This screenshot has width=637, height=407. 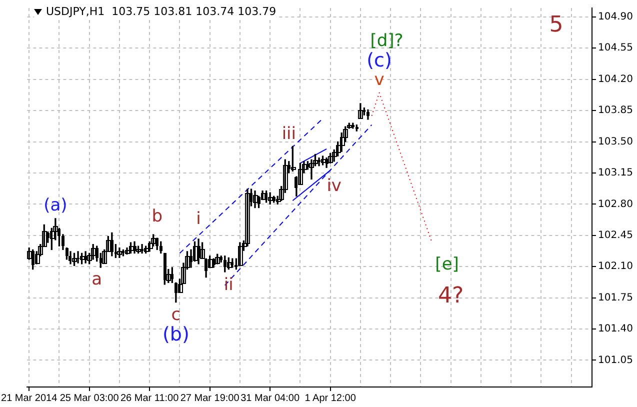 I want to click on annotation: a, so click(x=97, y=280).